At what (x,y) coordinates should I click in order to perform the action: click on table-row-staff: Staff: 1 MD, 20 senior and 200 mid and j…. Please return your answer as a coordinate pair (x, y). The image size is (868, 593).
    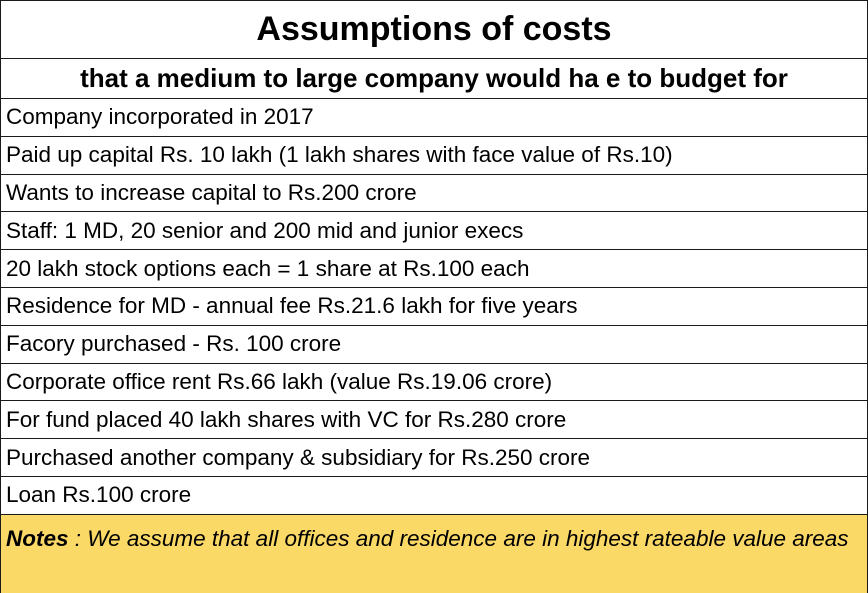
    Looking at the image, I should click on (434, 231).